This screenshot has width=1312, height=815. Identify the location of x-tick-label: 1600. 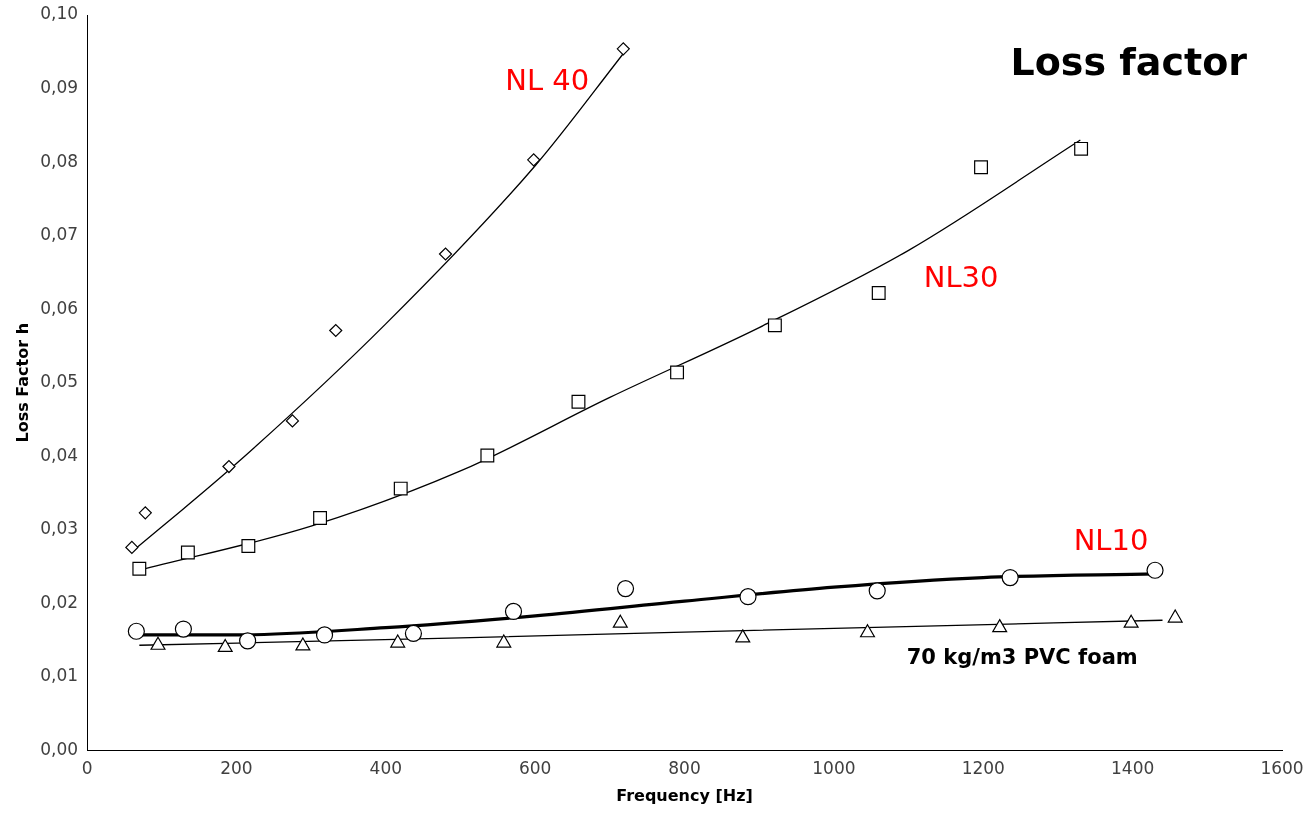
(1282, 768).